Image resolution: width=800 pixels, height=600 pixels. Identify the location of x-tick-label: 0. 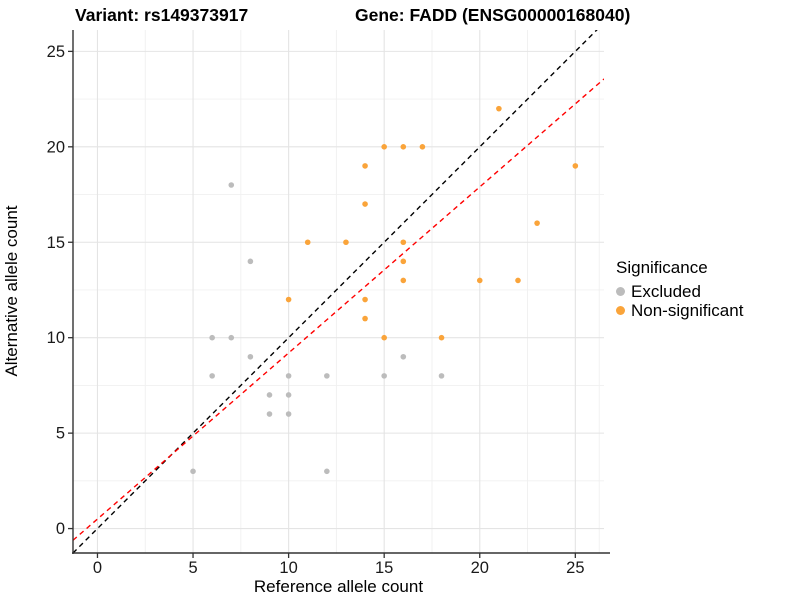
(97, 568).